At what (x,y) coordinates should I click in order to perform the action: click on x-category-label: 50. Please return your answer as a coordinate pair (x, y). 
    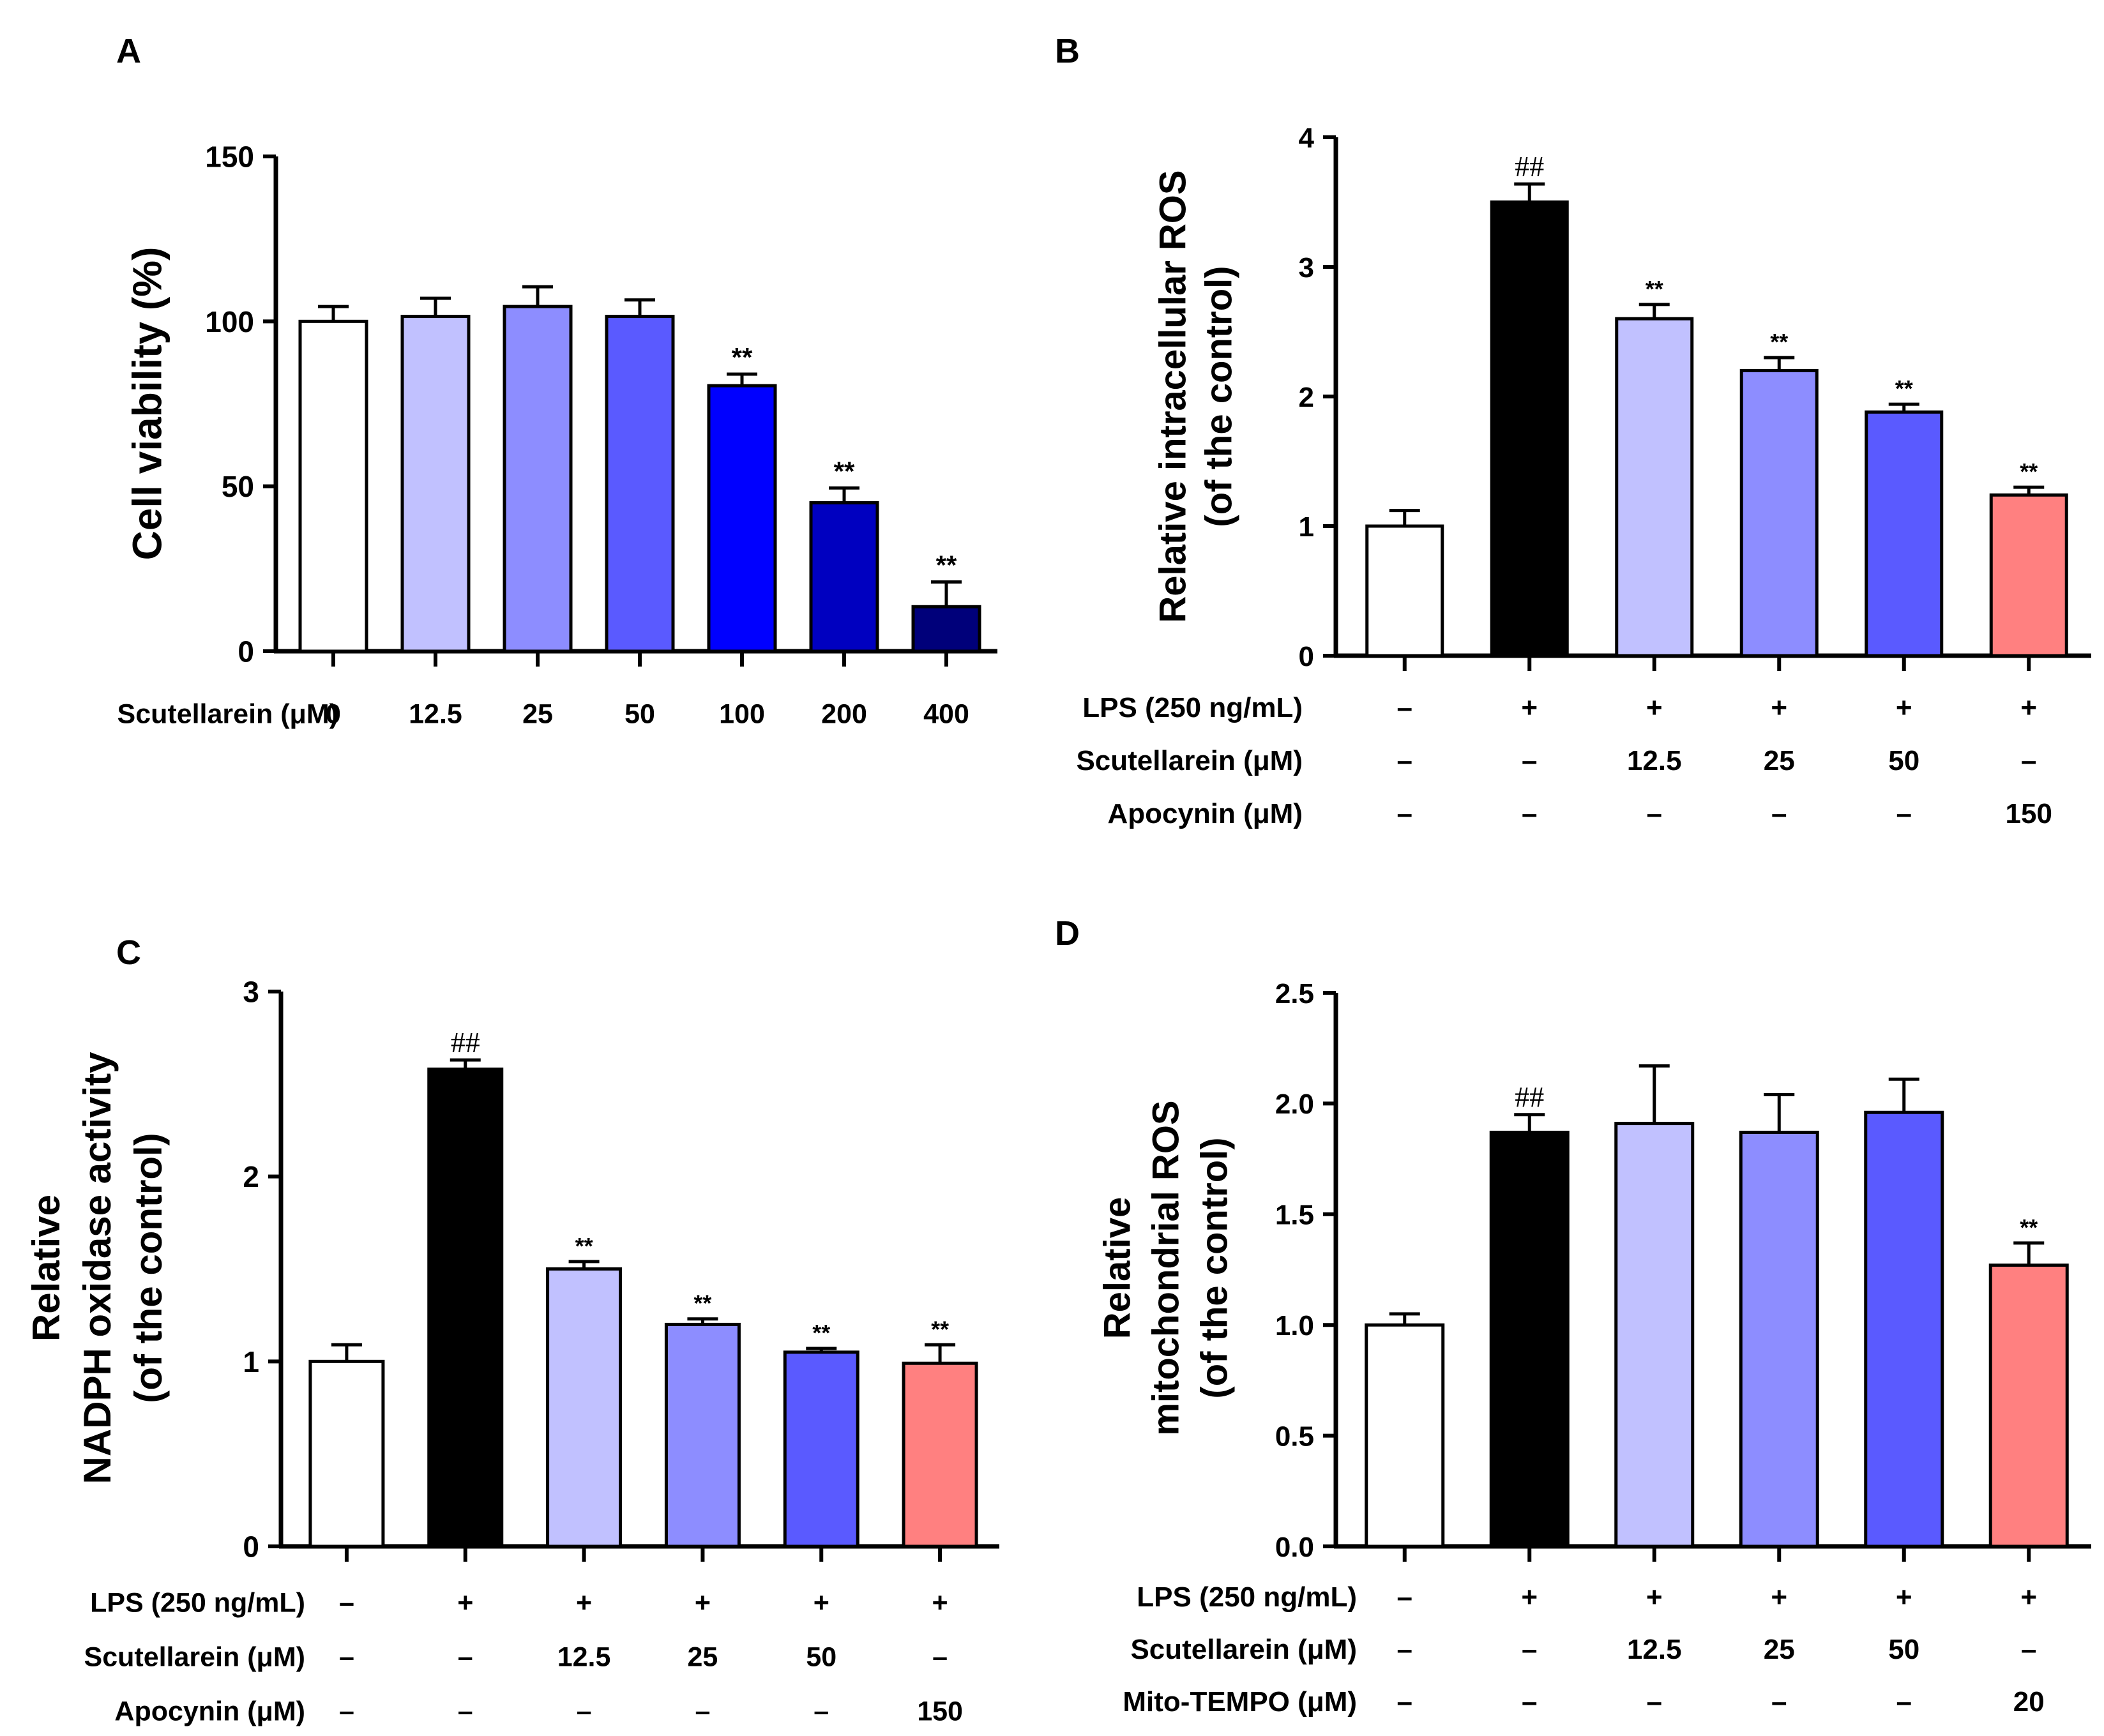
    Looking at the image, I should click on (639, 713).